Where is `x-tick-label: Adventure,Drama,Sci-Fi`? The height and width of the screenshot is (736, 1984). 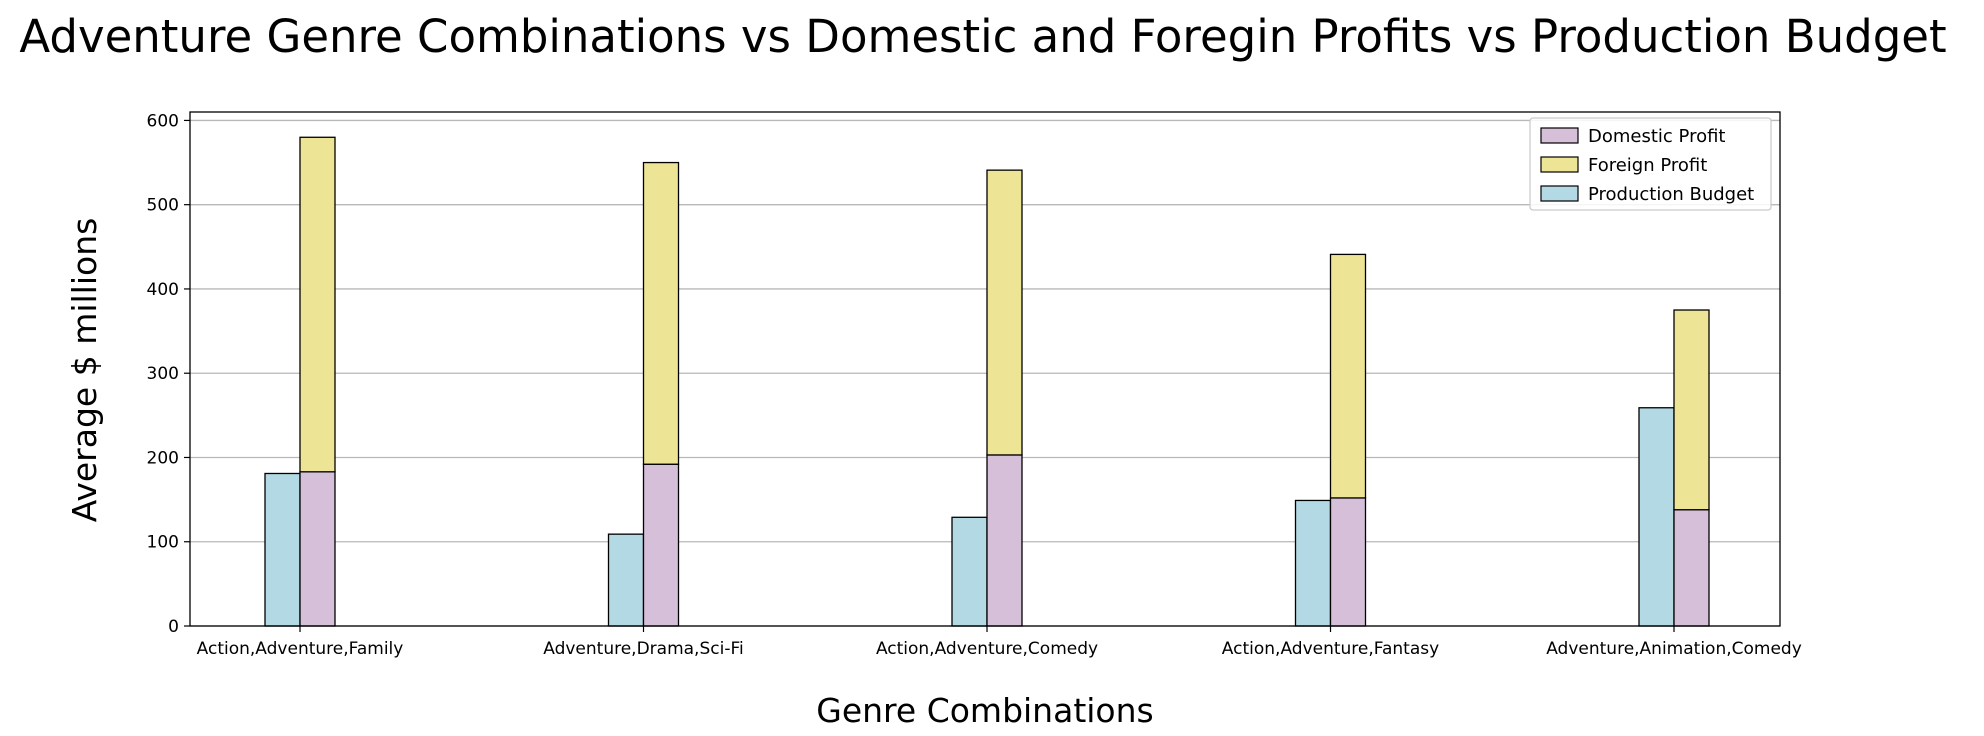 x-tick-label: Adventure,Drama,Sci-Fi is located at coordinates (643, 649).